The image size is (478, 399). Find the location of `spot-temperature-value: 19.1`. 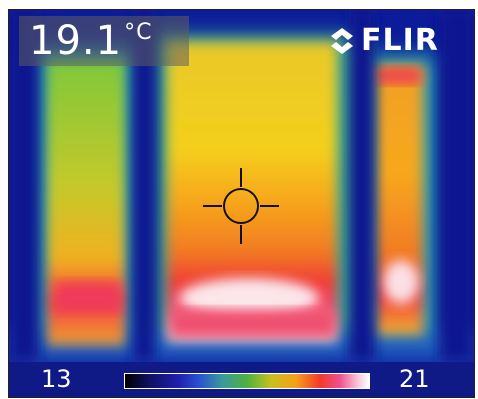

spot-temperature-value: 19.1 is located at coordinates (76, 41).